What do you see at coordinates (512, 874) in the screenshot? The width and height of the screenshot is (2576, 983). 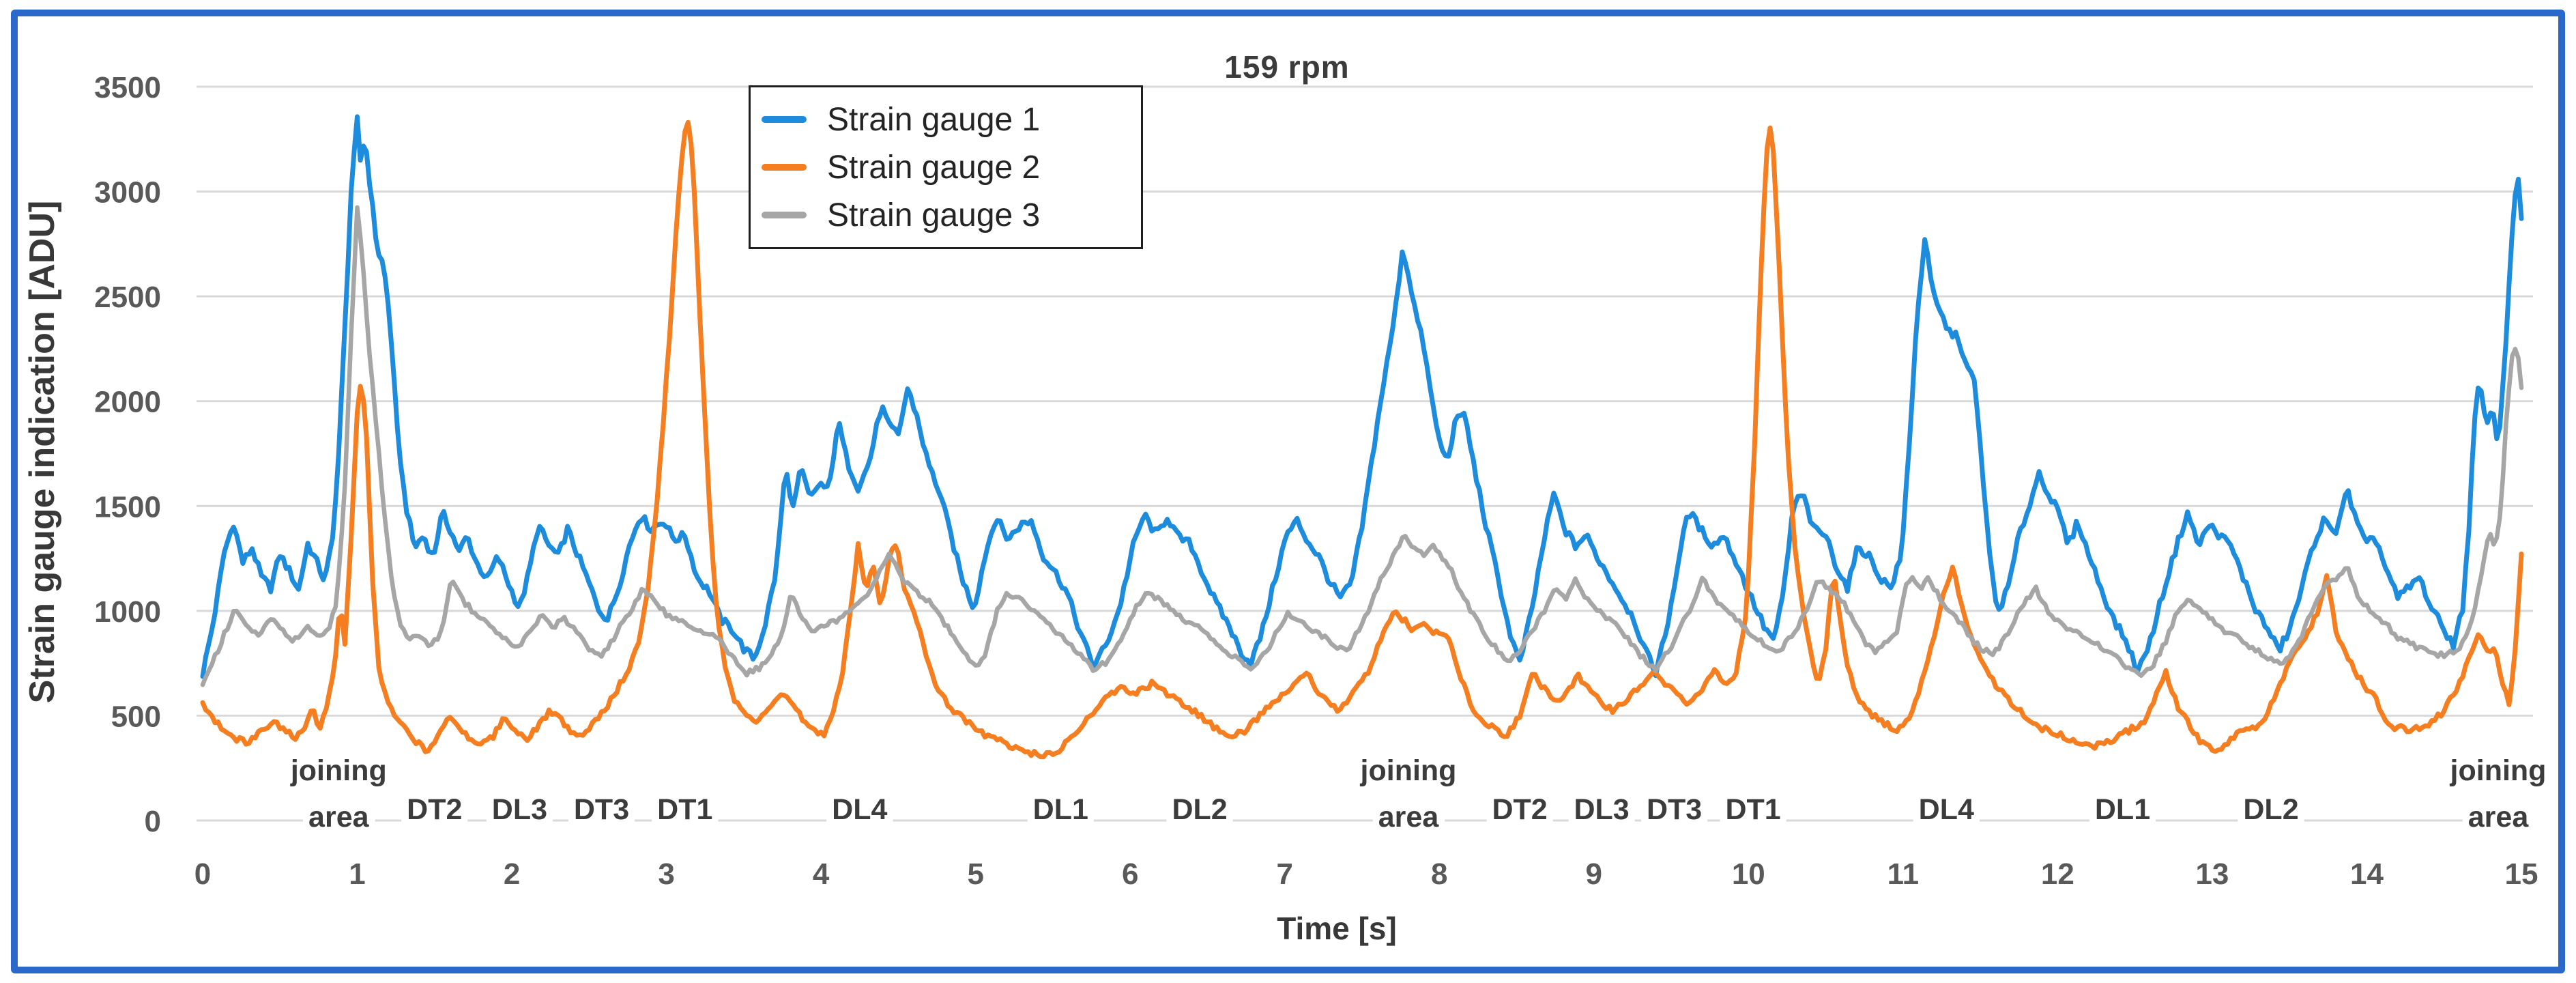 I see `x-axis-tick-label: 2` at bounding box center [512, 874].